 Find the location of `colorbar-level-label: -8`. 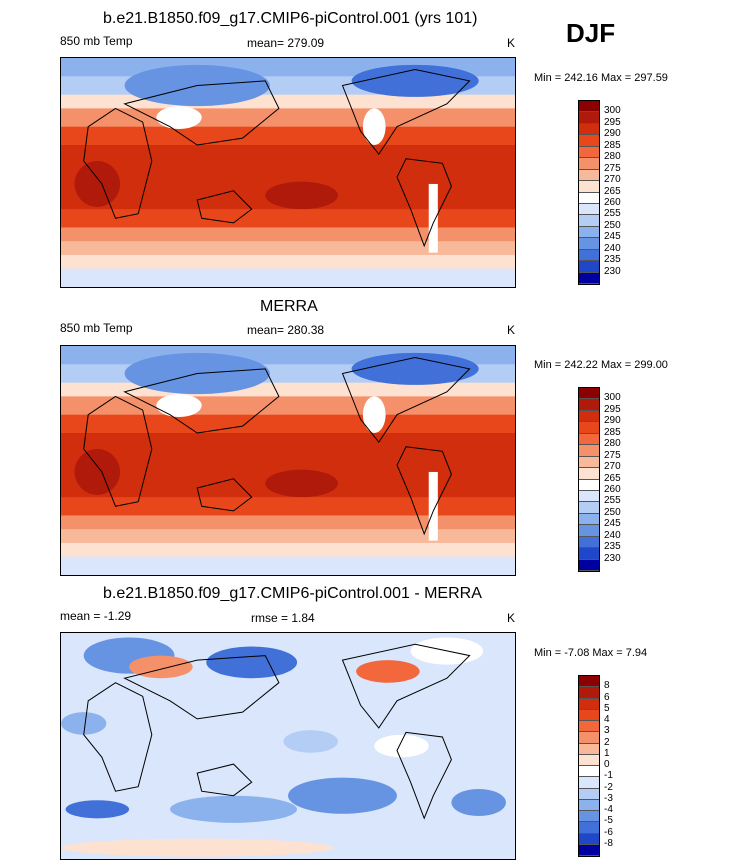

colorbar-level-label: -8 is located at coordinates (608, 843).